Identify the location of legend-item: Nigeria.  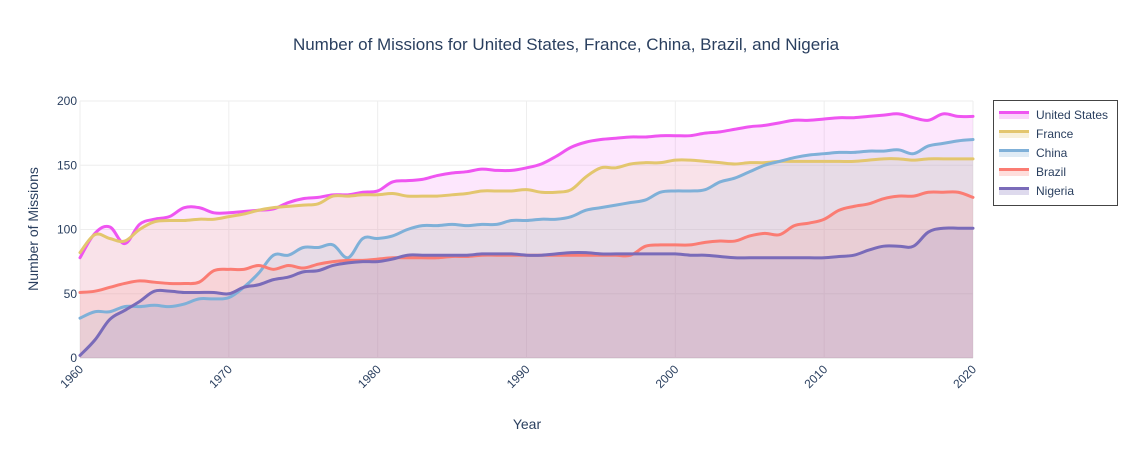
(1055, 190).